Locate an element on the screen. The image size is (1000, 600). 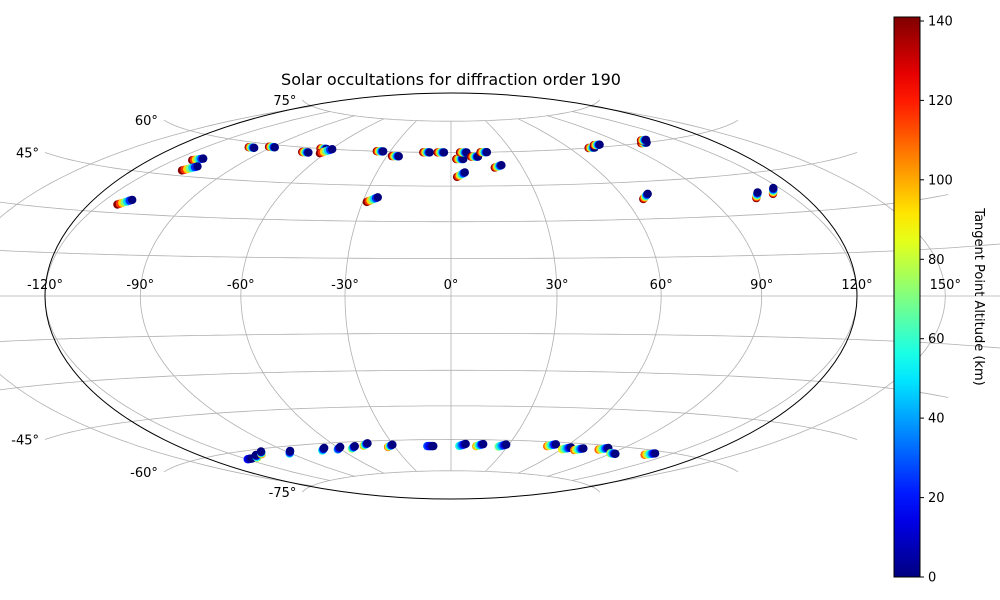
x-tick-label: -60° is located at coordinates (241, 285).